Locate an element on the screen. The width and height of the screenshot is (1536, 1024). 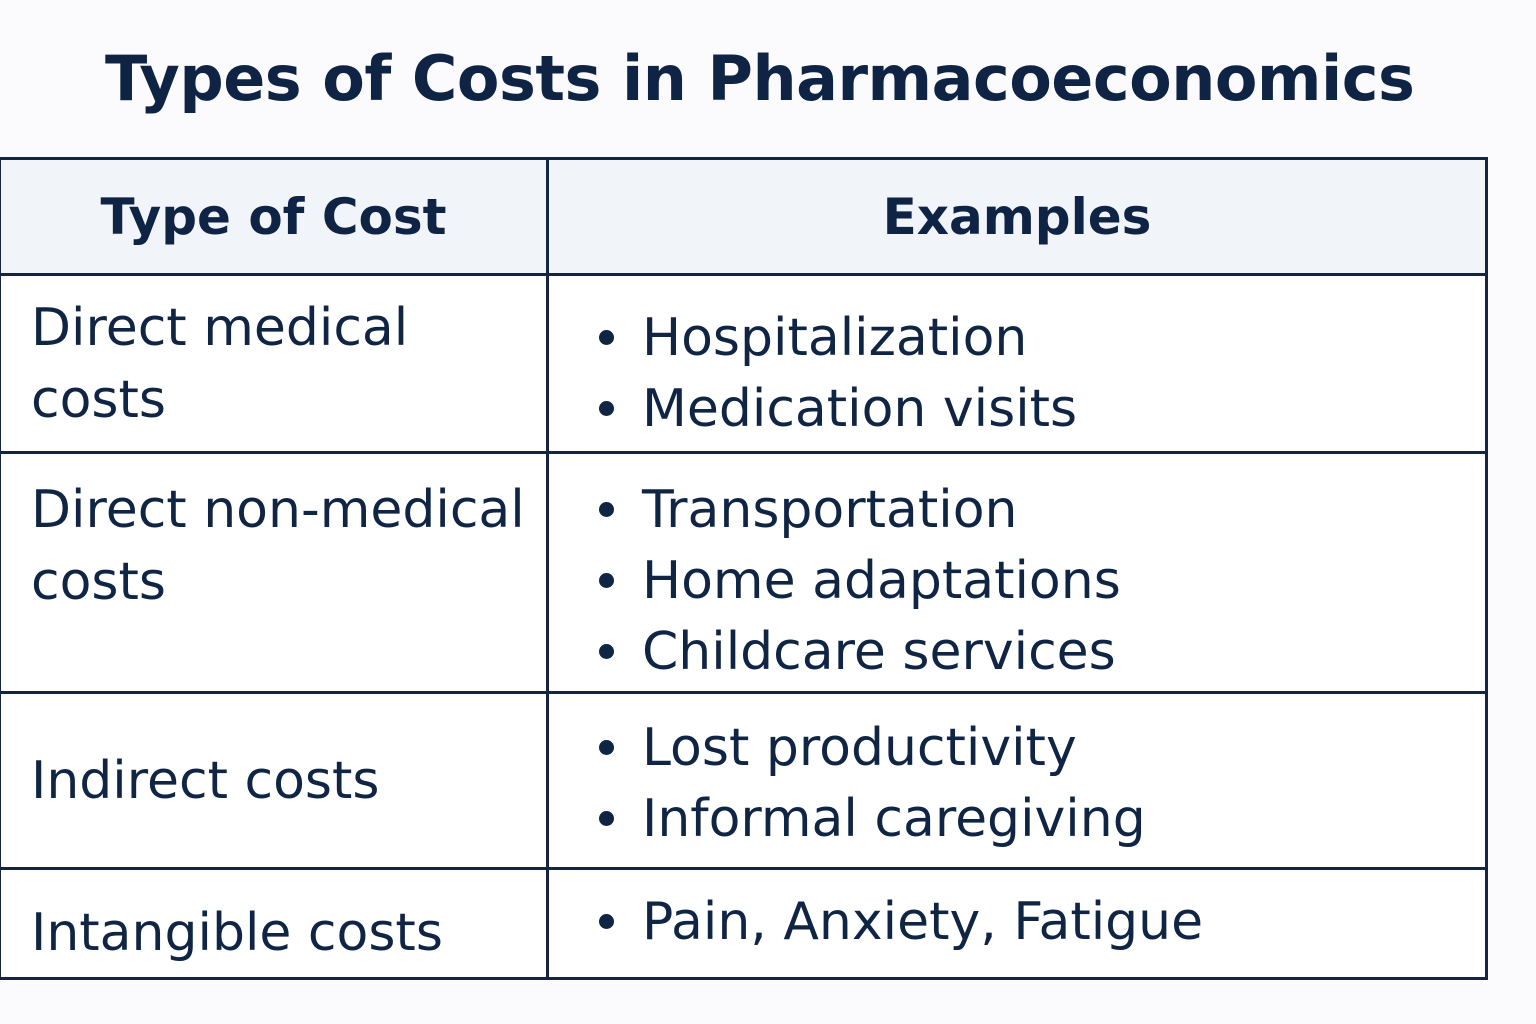
list-item: Informal caregiving is located at coordinates (1042, 818).